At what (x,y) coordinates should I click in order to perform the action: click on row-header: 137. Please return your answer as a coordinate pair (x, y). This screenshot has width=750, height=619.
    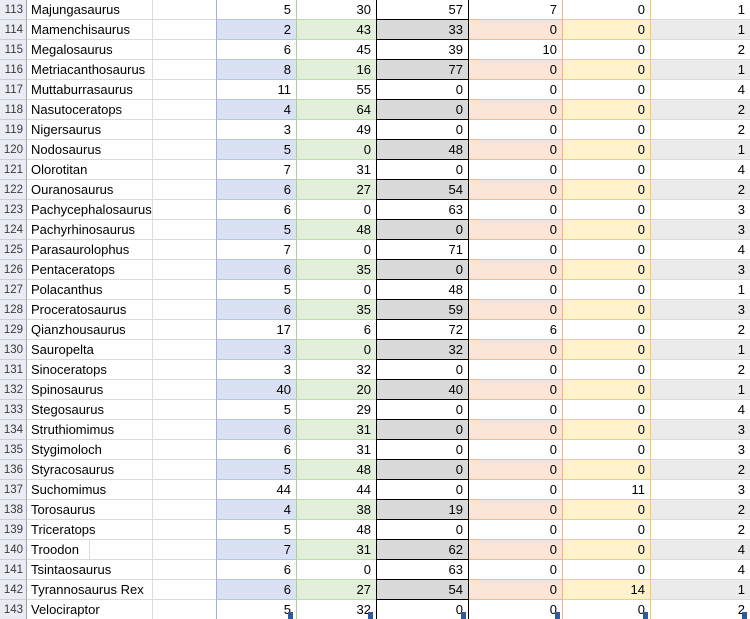
    Looking at the image, I should click on (13, 490).